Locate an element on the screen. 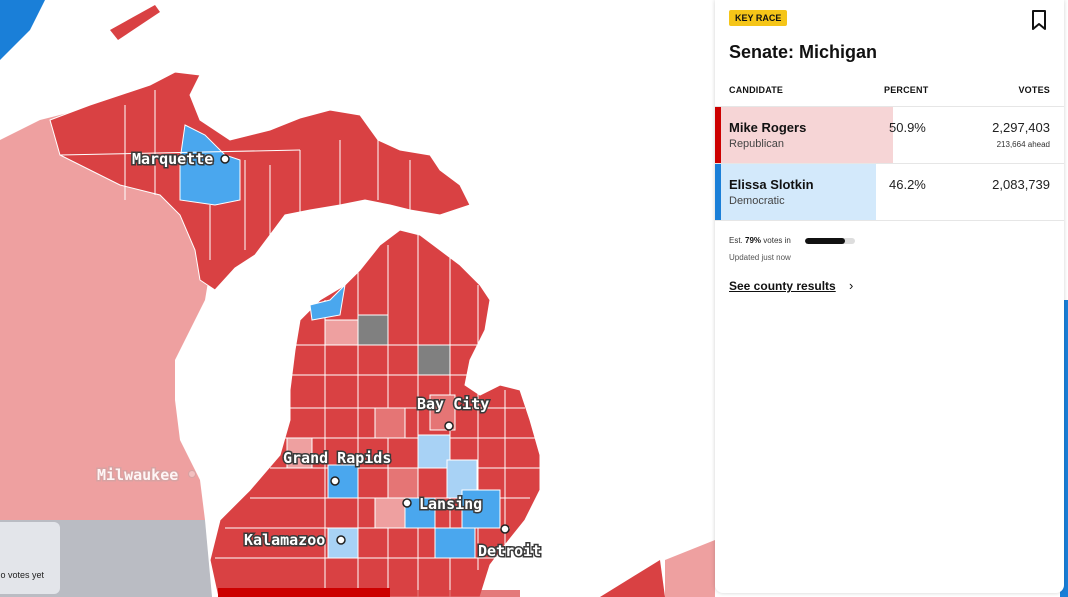 The height and width of the screenshot is (597, 1068). light-red-county-west is located at coordinates (299, 453).